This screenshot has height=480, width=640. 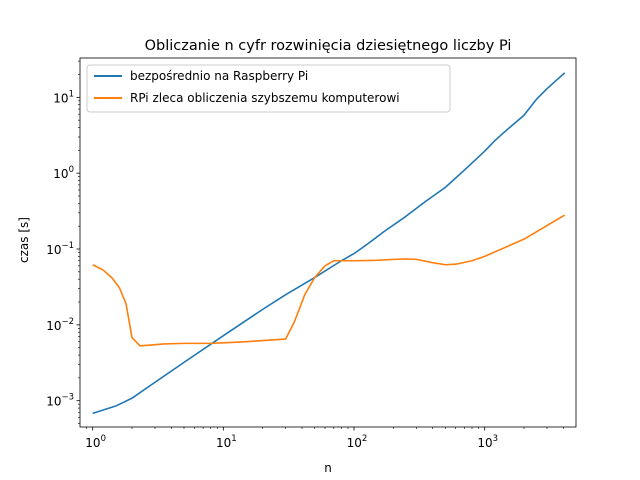 I want to click on y-tick-label: 10⁰, so click(x=63, y=173).